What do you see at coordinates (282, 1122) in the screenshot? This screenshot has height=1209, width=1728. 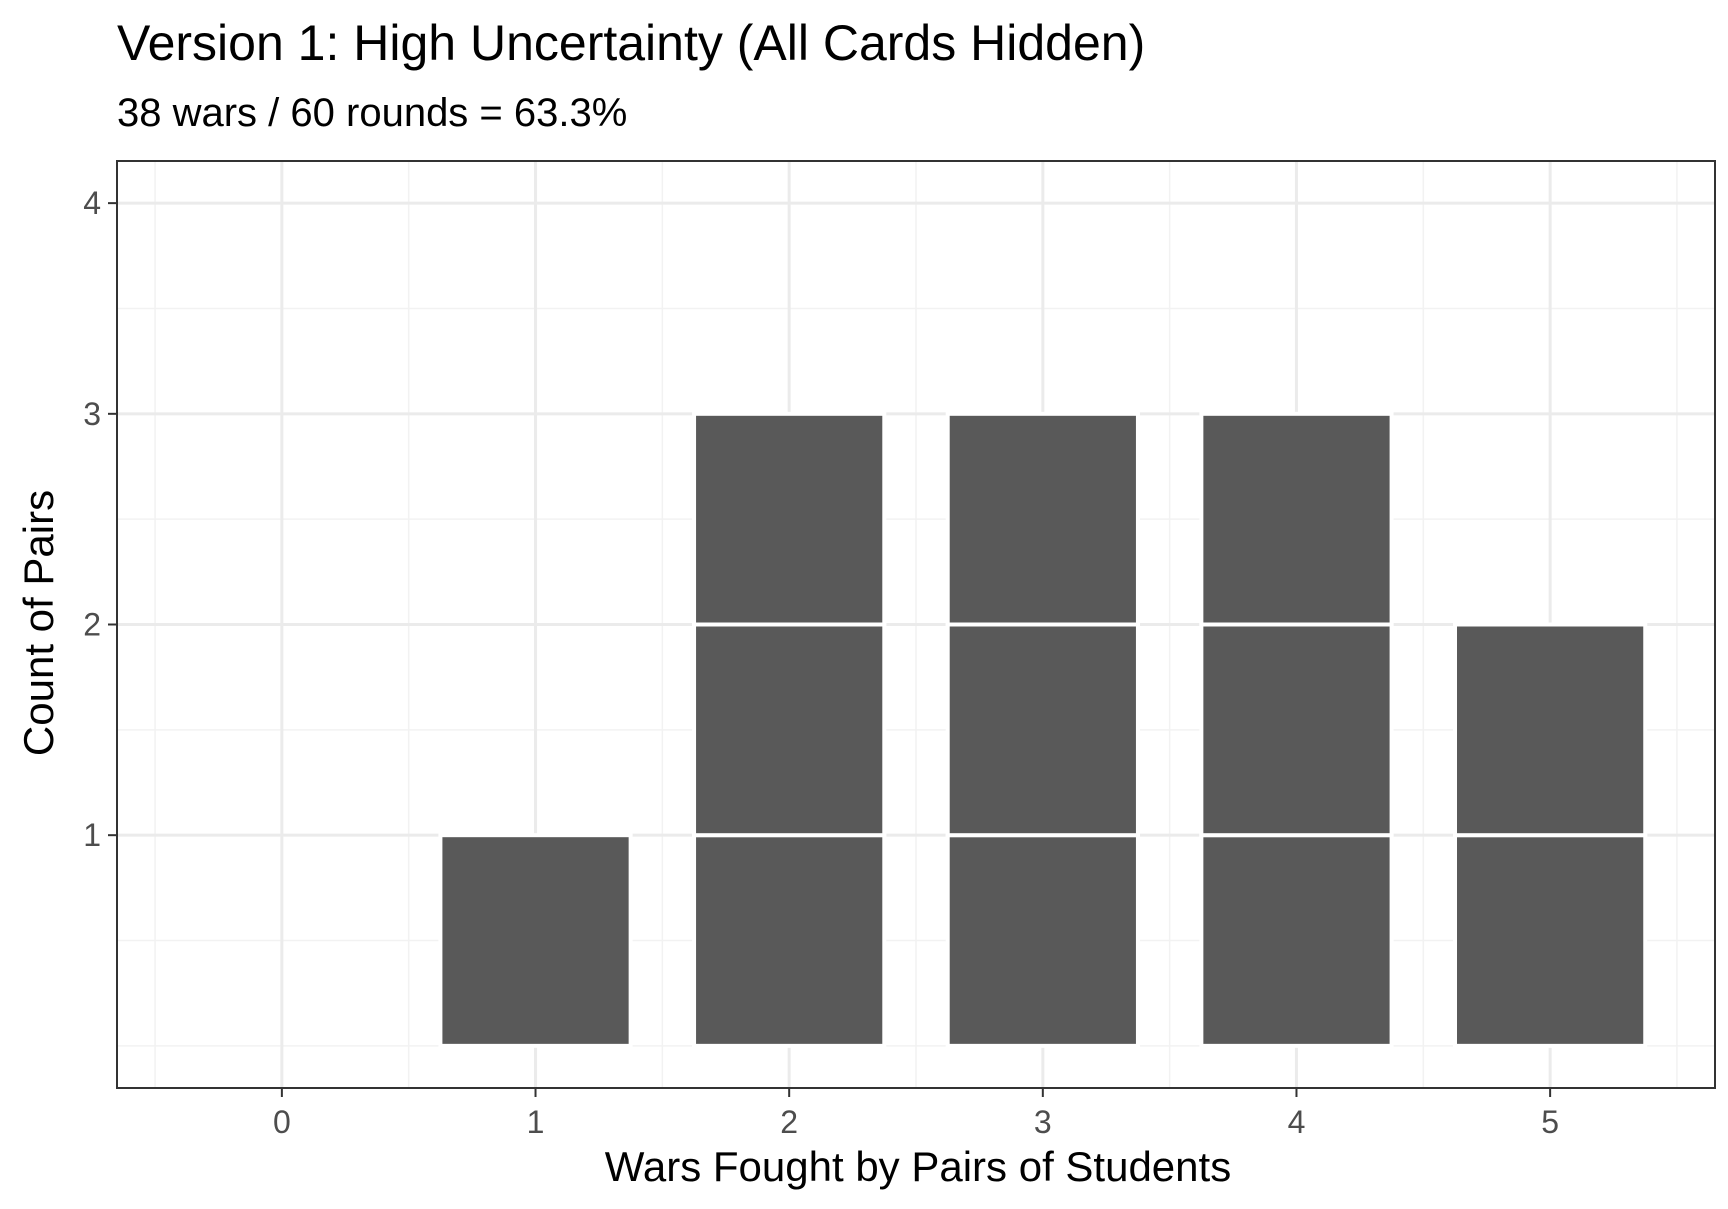 I see `x-tick-label: 0` at bounding box center [282, 1122].